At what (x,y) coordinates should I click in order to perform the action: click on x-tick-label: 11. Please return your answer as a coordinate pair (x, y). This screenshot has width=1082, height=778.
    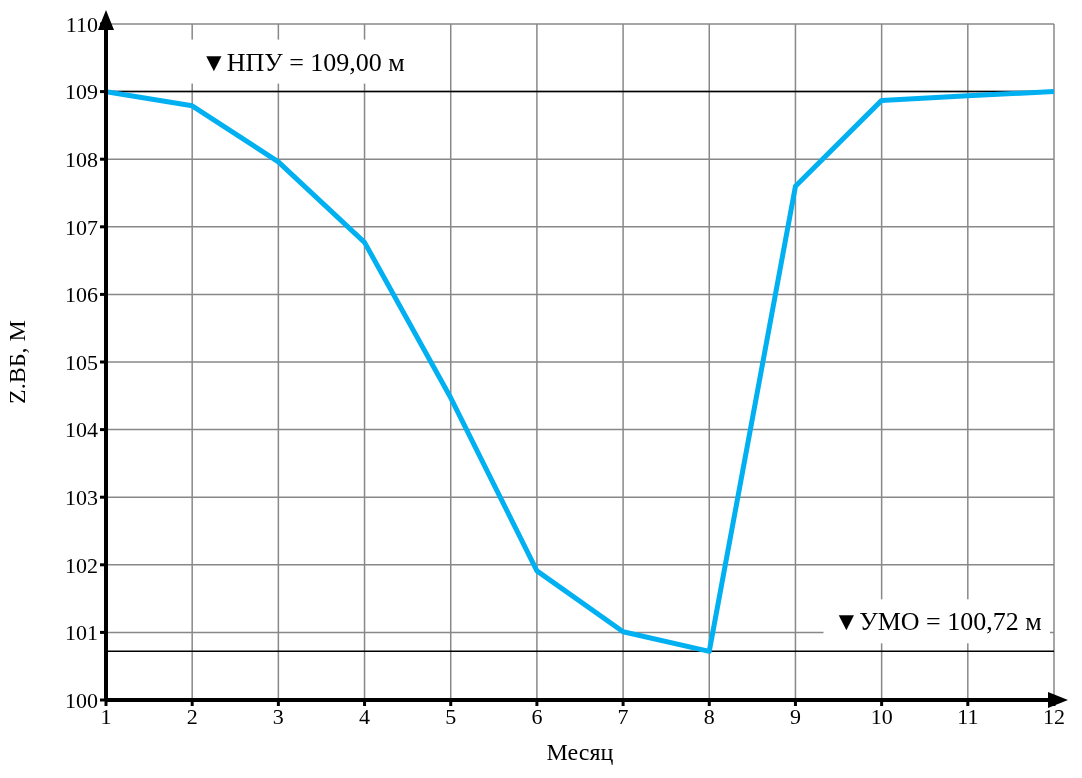
    Looking at the image, I should click on (968, 716).